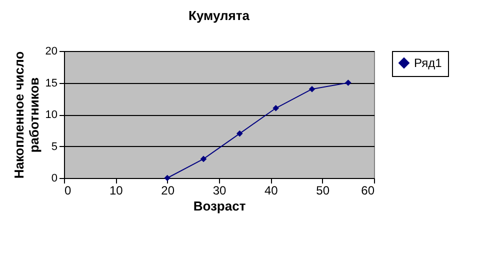  What do you see at coordinates (26, 115) in the screenshot?
I see `y-axis-title: Накопленное число работников` at bounding box center [26, 115].